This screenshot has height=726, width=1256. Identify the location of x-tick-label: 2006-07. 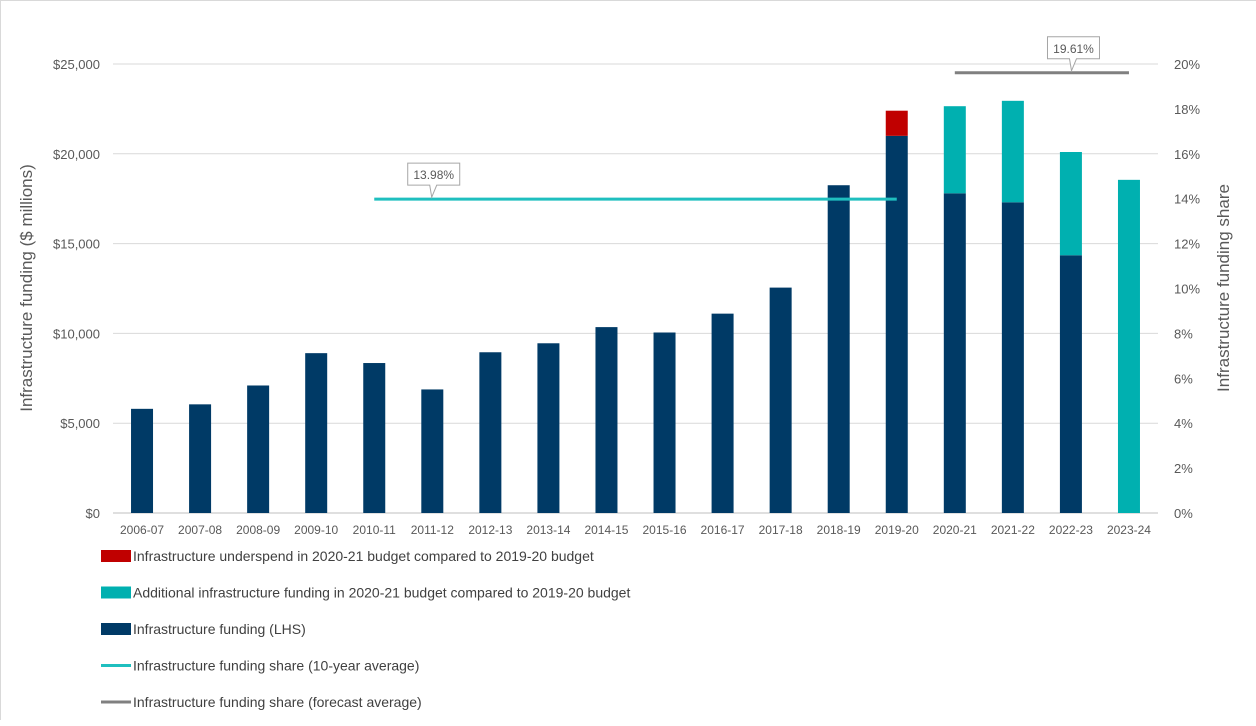
(142, 530).